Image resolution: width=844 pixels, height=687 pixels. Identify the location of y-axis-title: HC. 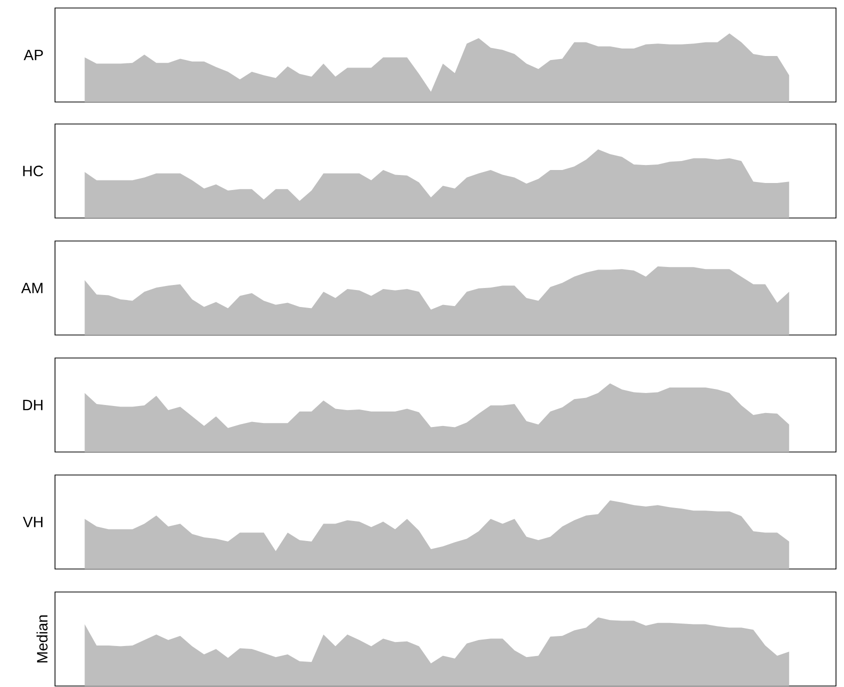
(33, 171).